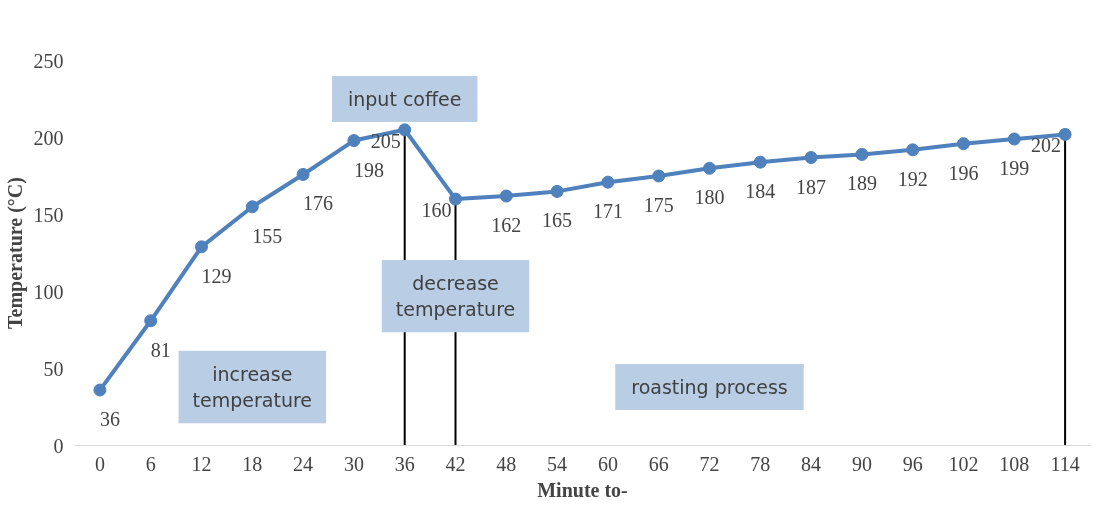  Describe the element at coordinates (252, 387) in the screenshot. I see `annotation: increase temperature` at that location.